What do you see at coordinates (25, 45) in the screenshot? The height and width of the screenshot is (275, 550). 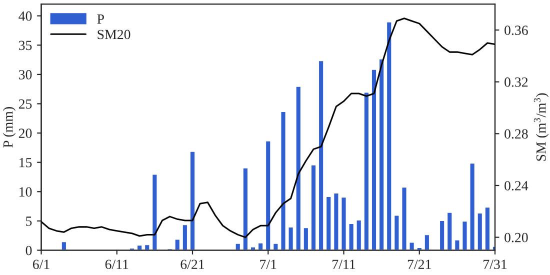 I see `y-tick-label: 35` at bounding box center [25, 45].